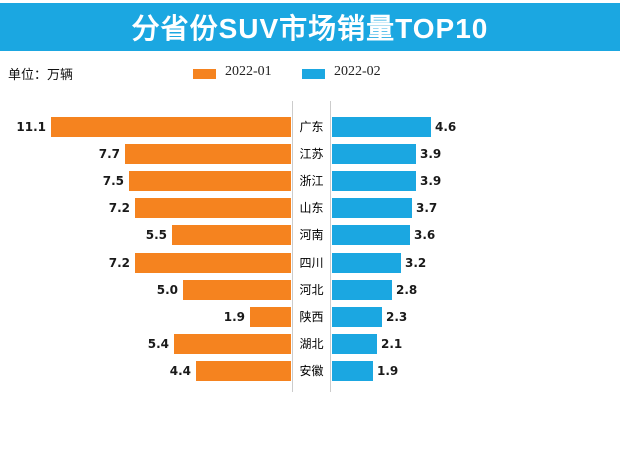 This screenshot has height=465, width=620. I want to click on value-label-2022-01-安徽: 4.4, so click(180, 371).